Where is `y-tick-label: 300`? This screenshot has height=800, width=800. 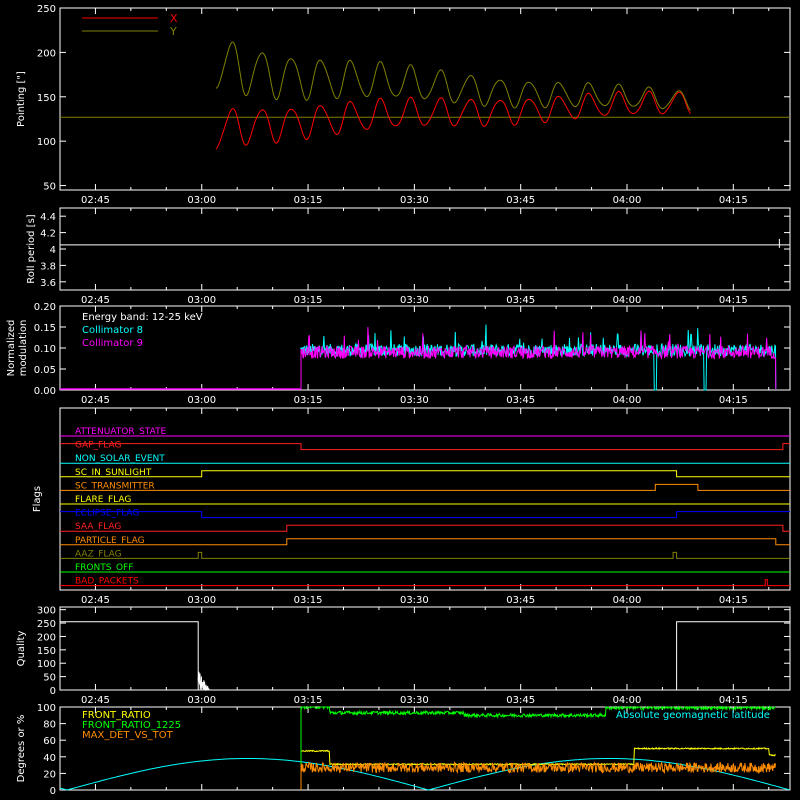 y-tick-label: 300 is located at coordinates (46, 611).